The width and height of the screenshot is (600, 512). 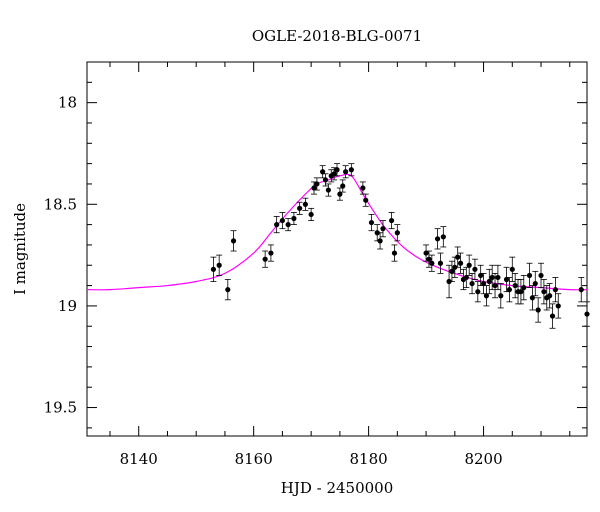 I want to click on x-tick-label: 8160, so click(x=254, y=459).